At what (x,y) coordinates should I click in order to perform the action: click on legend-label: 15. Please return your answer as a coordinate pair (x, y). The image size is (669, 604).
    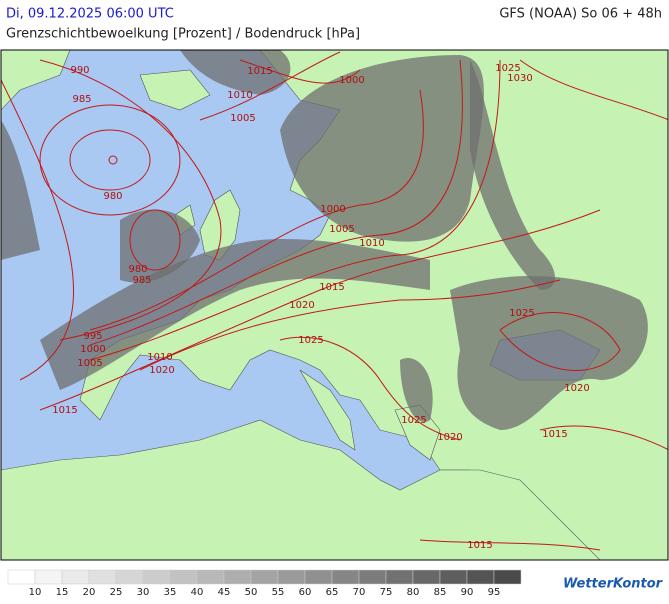
    Looking at the image, I should click on (62, 592).